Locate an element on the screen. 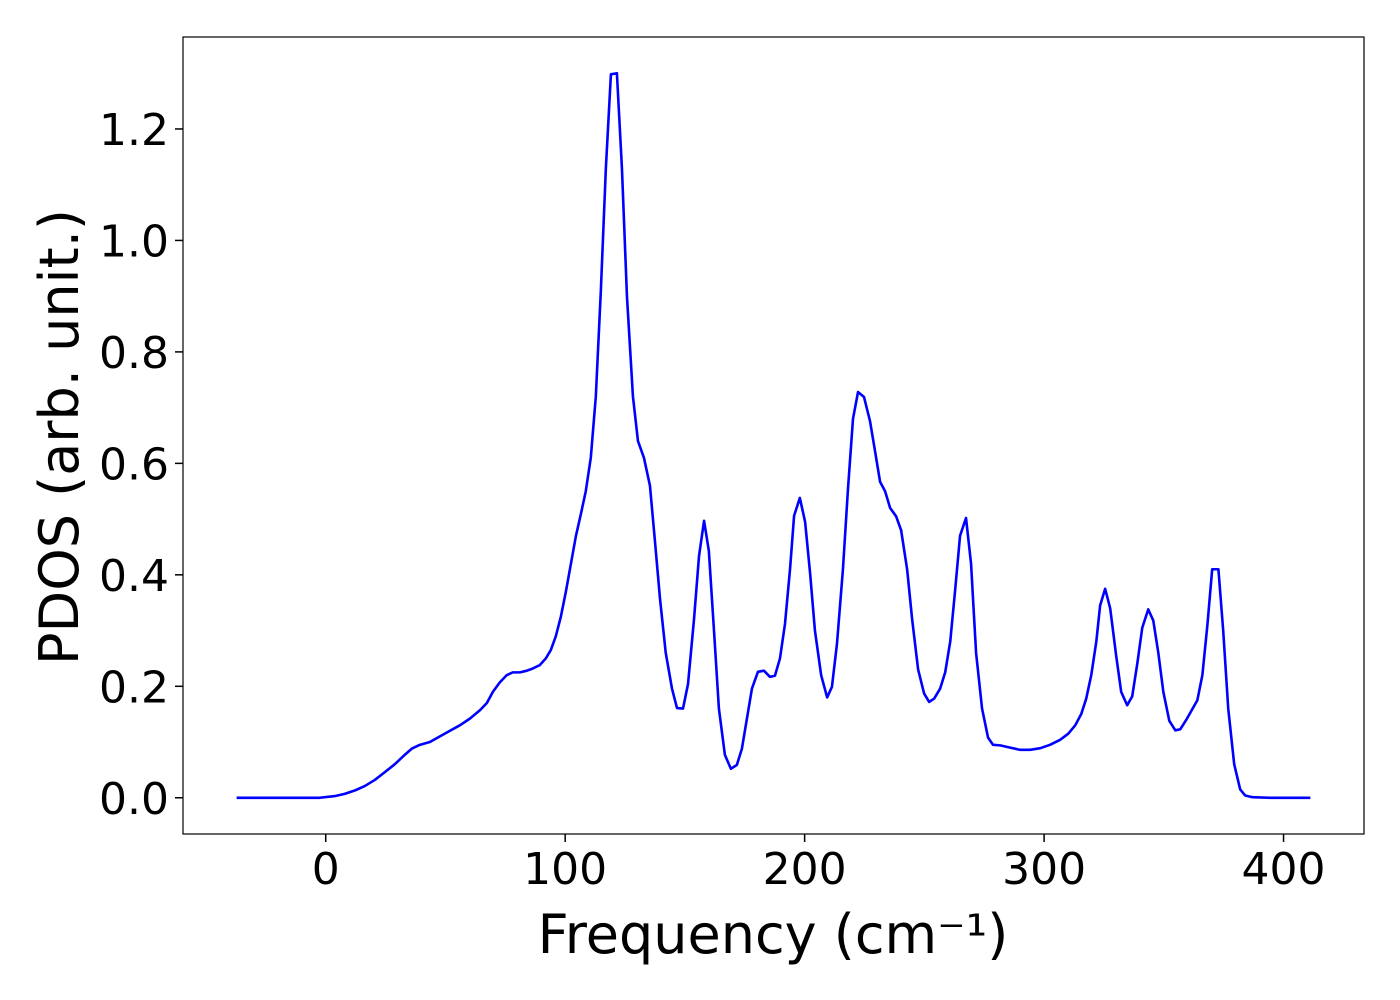 This screenshot has width=1400, height=1000. y-tick-label: 0.6 is located at coordinates (134, 464).